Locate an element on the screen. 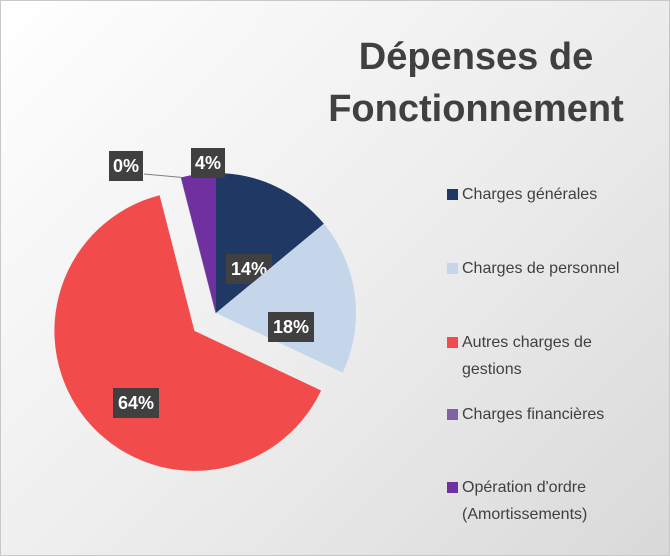 This screenshot has width=670, height=556. legend-item: Charges financières is located at coordinates (552, 414).